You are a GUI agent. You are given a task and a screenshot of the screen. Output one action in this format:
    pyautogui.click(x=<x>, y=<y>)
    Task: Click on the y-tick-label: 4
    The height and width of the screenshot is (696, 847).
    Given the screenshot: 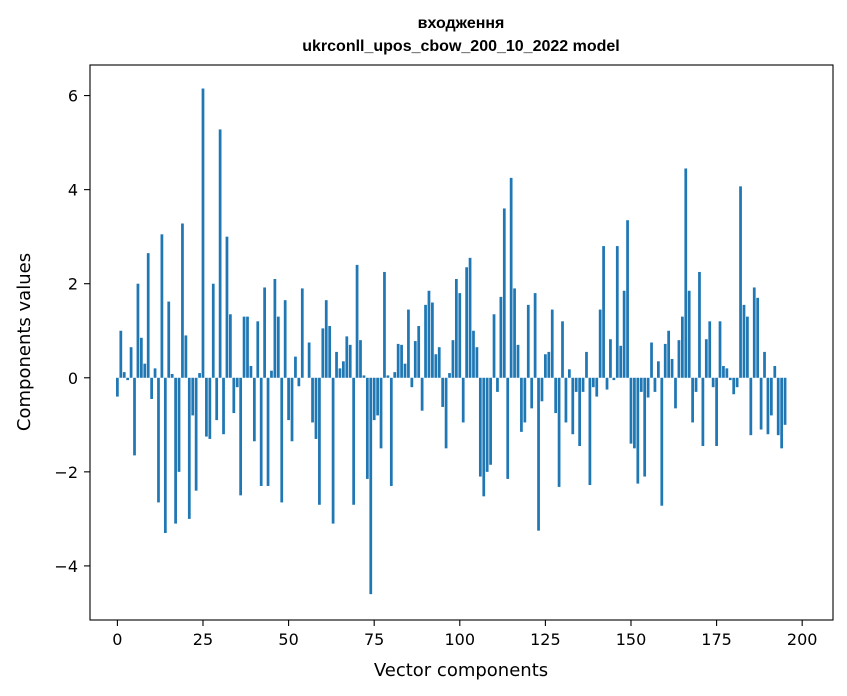 What is the action you would take?
    pyautogui.click(x=73, y=190)
    